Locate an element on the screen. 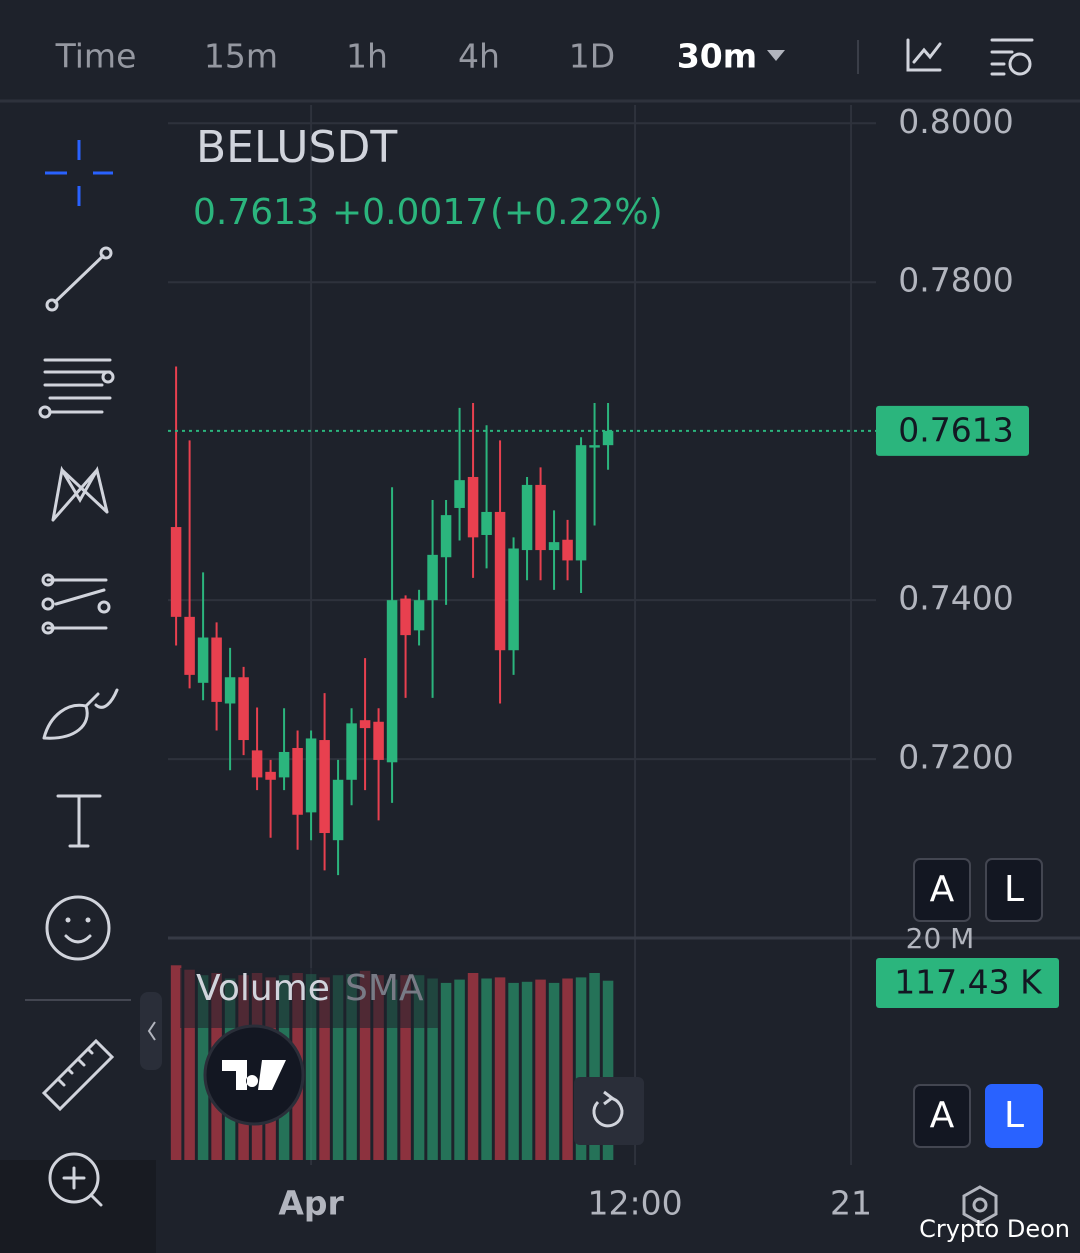 The image size is (1080, 1253). x-tick-label: 12:00 is located at coordinates (634, 1203).